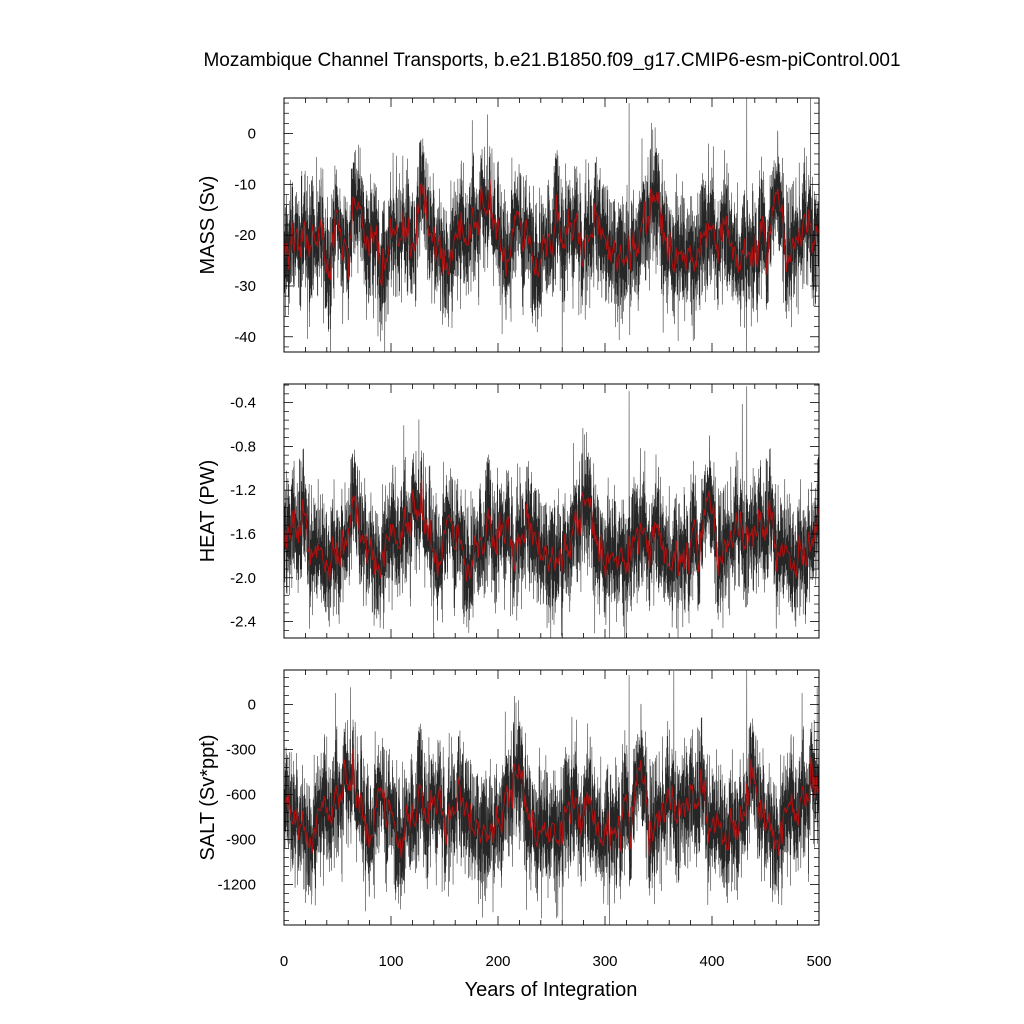  I want to click on mass-y-tick-label: -30, so click(245, 286).